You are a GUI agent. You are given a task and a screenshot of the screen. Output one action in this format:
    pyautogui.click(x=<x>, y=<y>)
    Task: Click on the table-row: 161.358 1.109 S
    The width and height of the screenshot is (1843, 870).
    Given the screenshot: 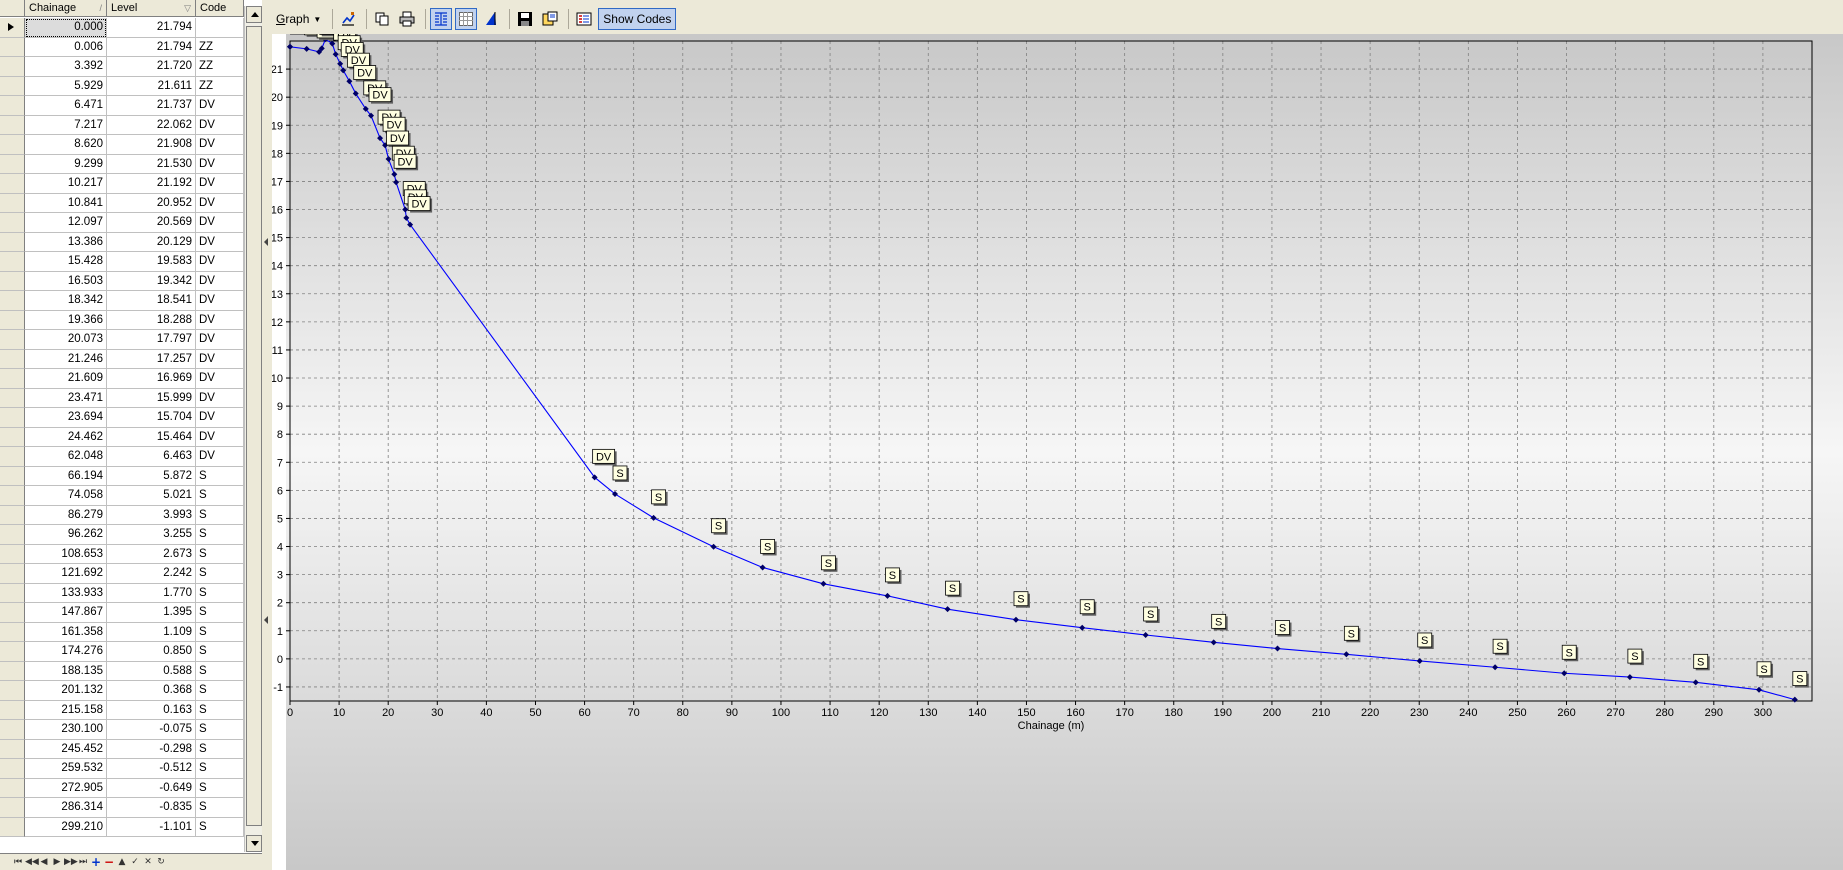 What is the action you would take?
    pyautogui.click(x=122, y=632)
    